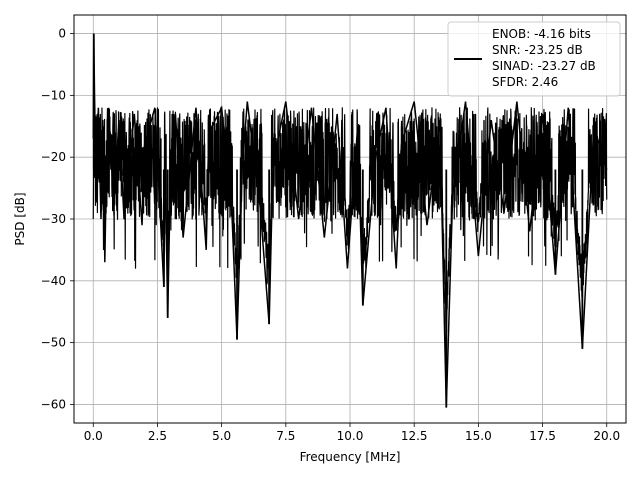 Image resolution: width=640 pixels, height=484 pixels. What do you see at coordinates (541, 34) in the screenshot?
I see `legend-text-enob: ENOB: -4.16 bits` at bounding box center [541, 34].